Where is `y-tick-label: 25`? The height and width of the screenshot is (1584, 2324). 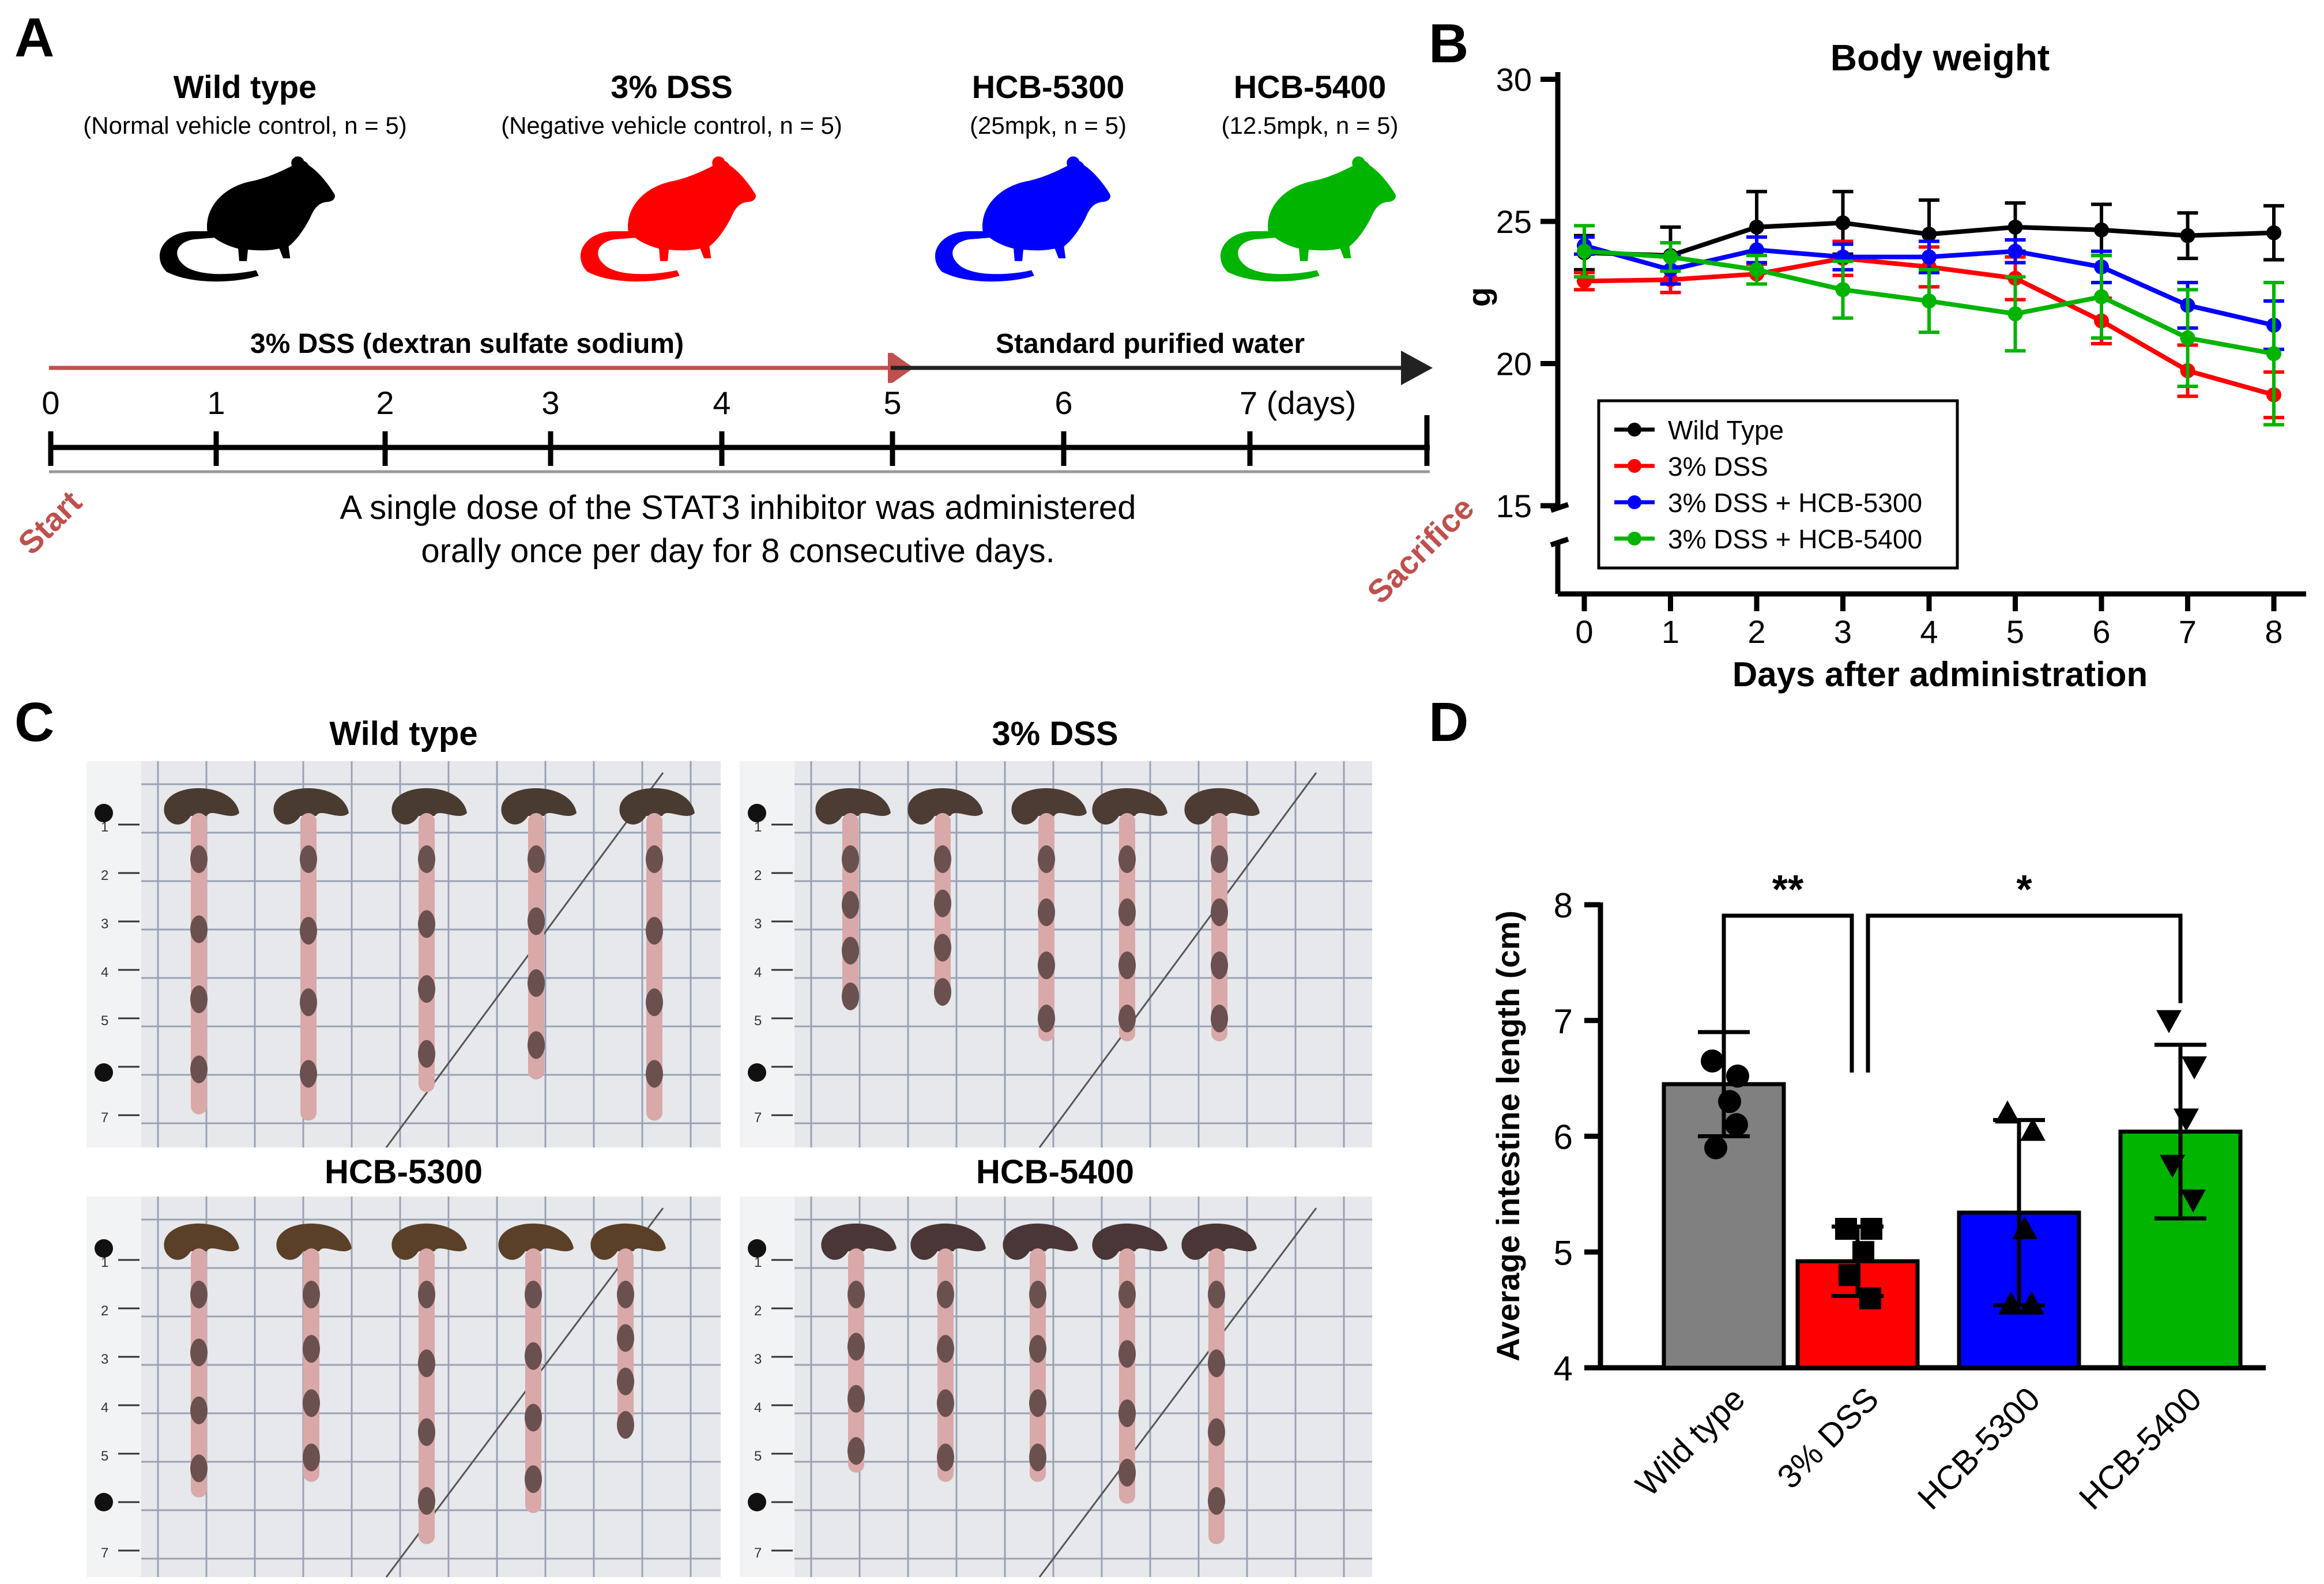
y-tick-label: 25 is located at coordinates (1514, 222).